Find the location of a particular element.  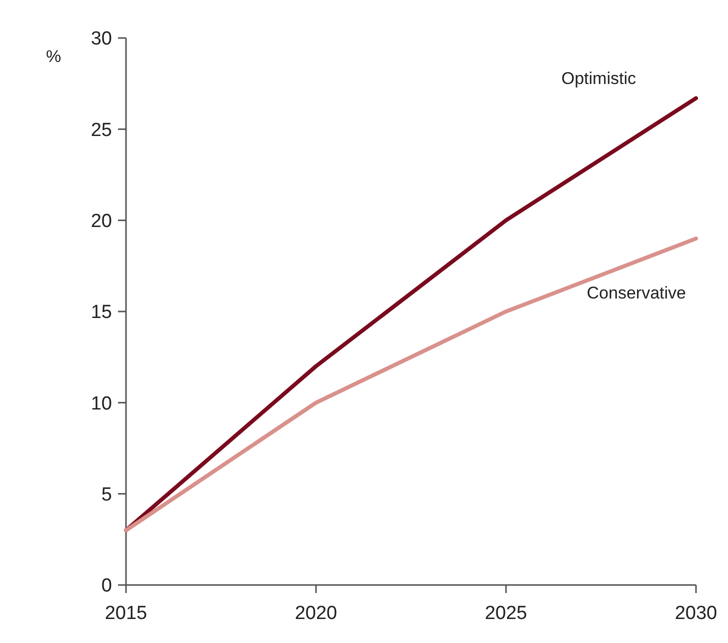

x-tick-label: 2030 is located at coordinates (696, 613).